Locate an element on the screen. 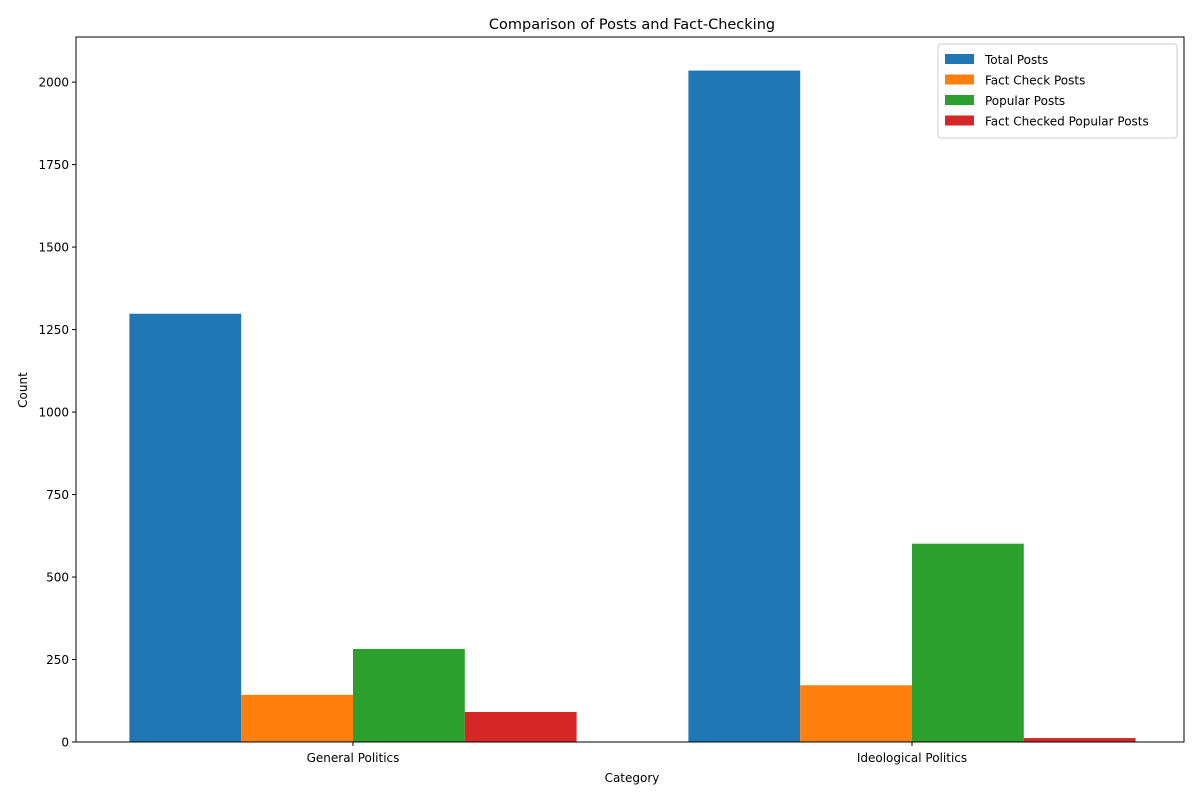 The image size is (1200, 800). legend-label: Fact Checked Popular Posts is located at coordinates (1067, 122).